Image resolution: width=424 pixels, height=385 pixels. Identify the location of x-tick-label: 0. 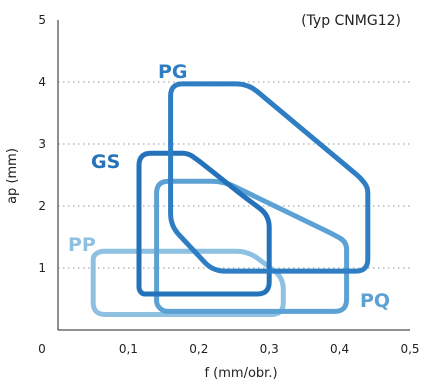
(42, 349).